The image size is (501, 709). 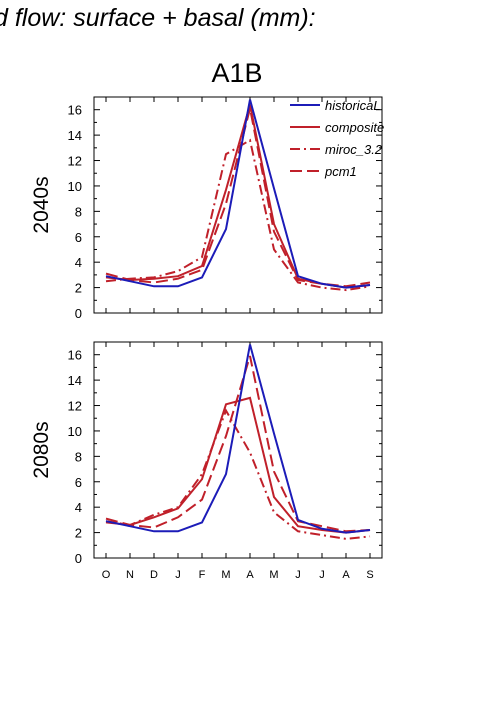 What do you see at coordinates (353, 105) in the screenshot?
I see `legend-label: historicaL` at bounding box center [353, 105].